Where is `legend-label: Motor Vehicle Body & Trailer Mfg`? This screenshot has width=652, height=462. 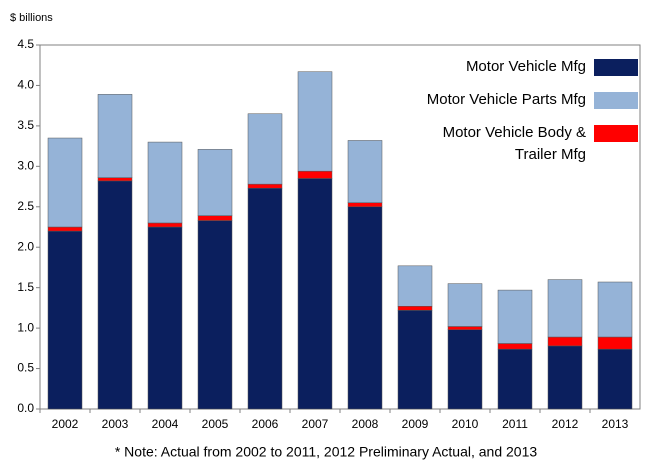
legend-label: Motor Vehicle Body & Trailer Mfg is located at coordinates (514, 143).